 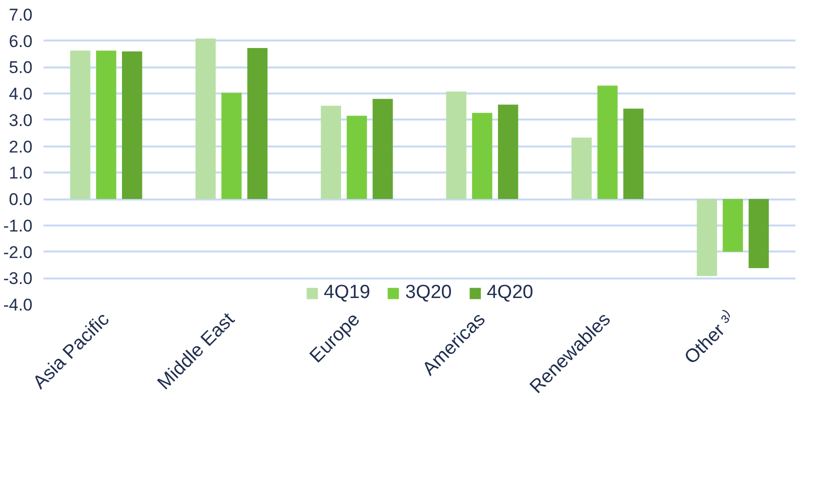 I want to click on legend-label: 4Q19, so click(x=347, y=293).